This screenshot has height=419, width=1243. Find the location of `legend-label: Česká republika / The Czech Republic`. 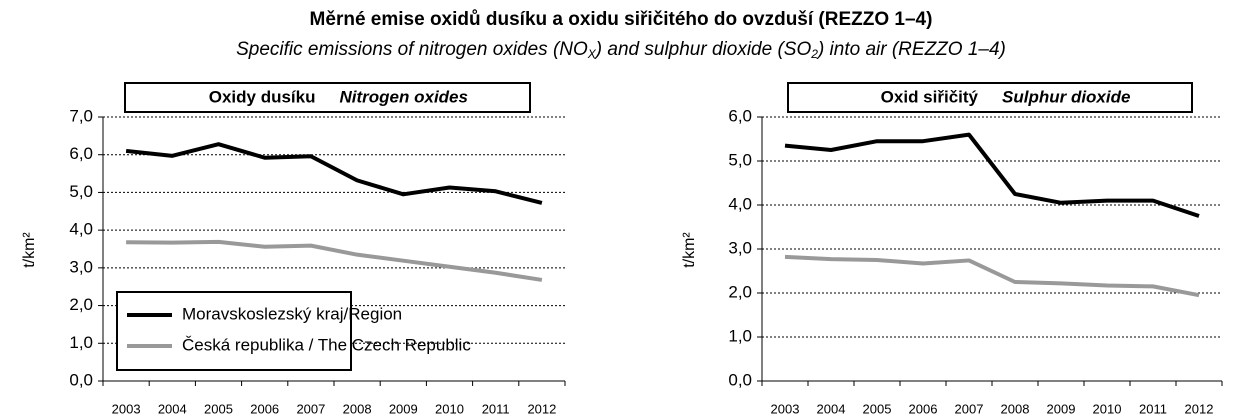

legend-label: Česká republika / The Czech Republic is located at coordinates (326, 344).